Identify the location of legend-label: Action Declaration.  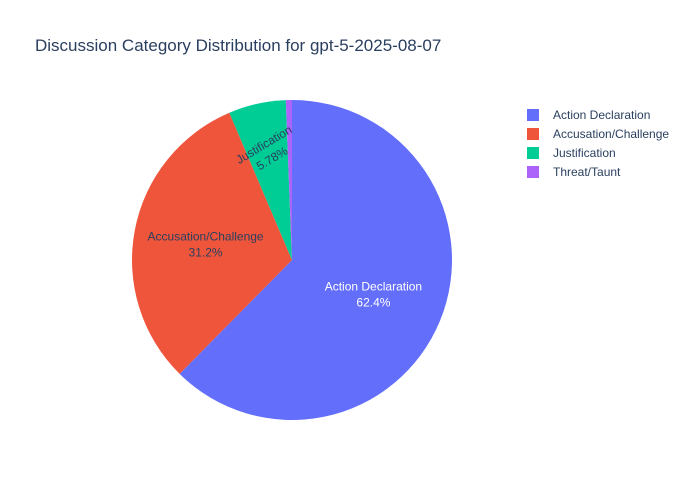
(601, 115).